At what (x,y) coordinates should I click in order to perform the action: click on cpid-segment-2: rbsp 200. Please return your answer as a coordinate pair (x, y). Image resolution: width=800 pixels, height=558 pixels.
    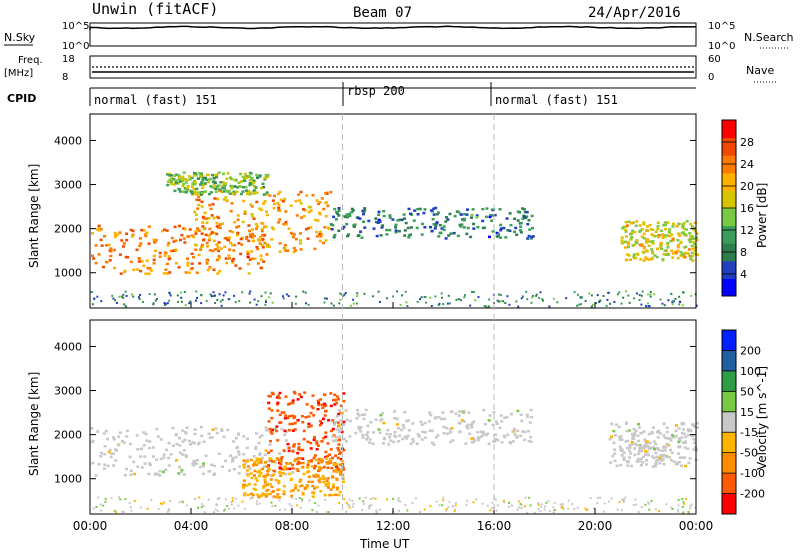
    Looking at the image, I should click on (376, 91).